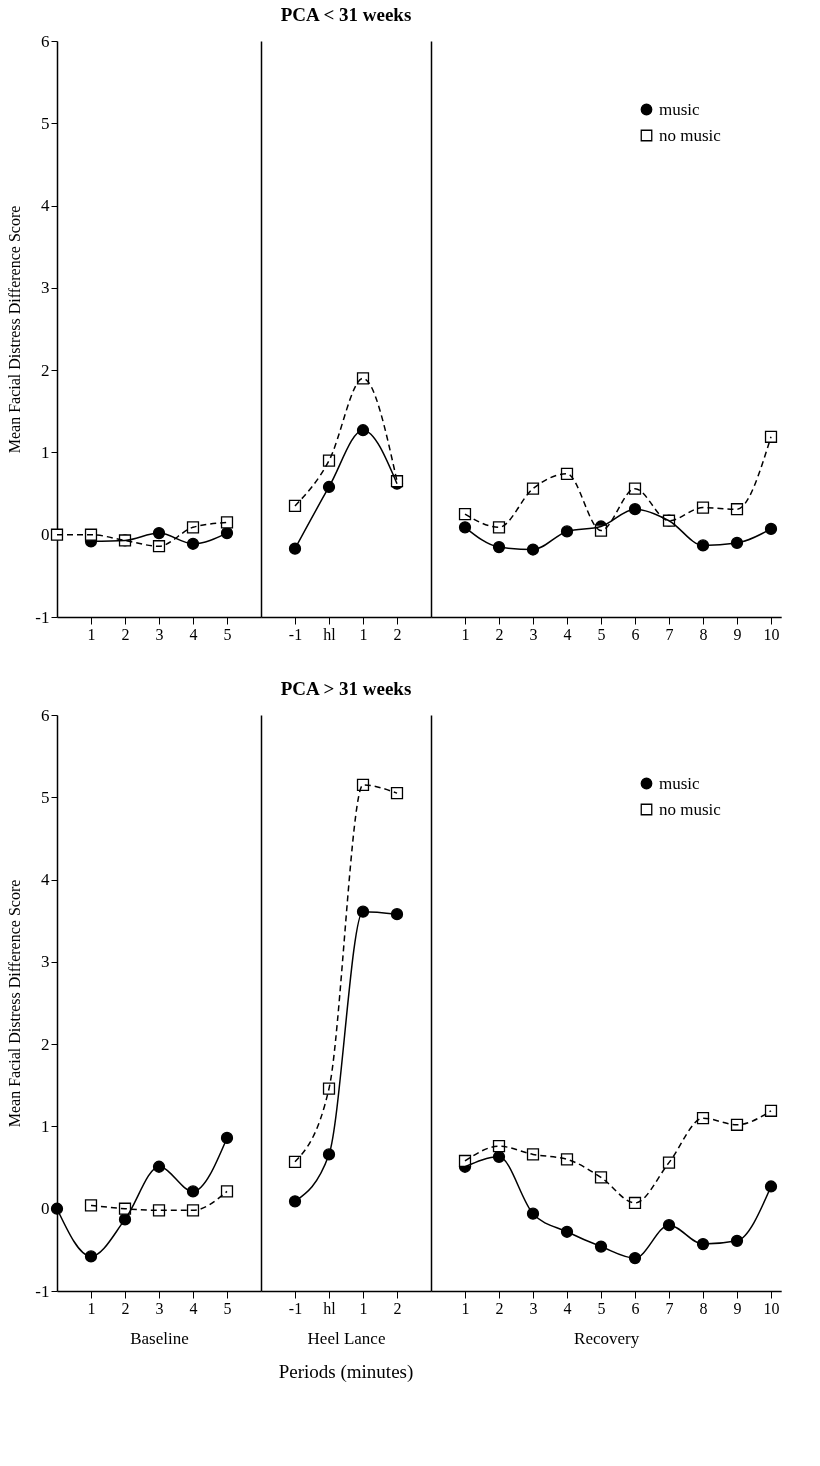 Image resolution: width=820 pixels, height=1466 pixels. What do you see at coordinates (346, 14) in the screenshot?
I see `chart-title: PCA < 31 weeks` at bounding box center [346, 14].